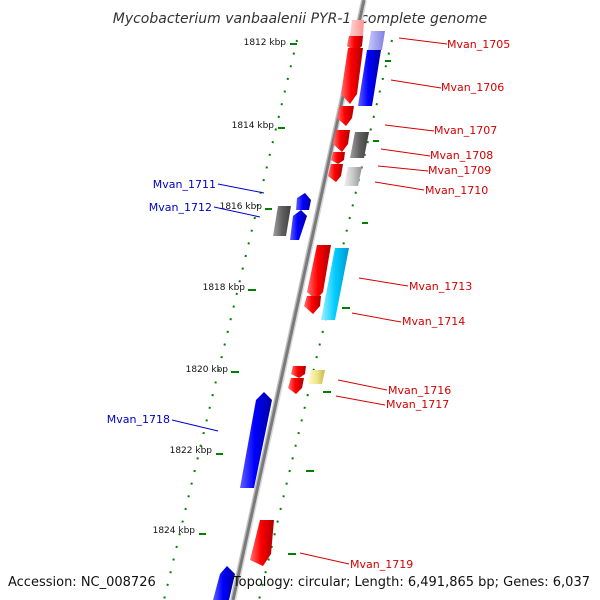 This screenshot has width=600, height=600. I want to click on kbp-label: 1812 kbp, so click(265, 43).